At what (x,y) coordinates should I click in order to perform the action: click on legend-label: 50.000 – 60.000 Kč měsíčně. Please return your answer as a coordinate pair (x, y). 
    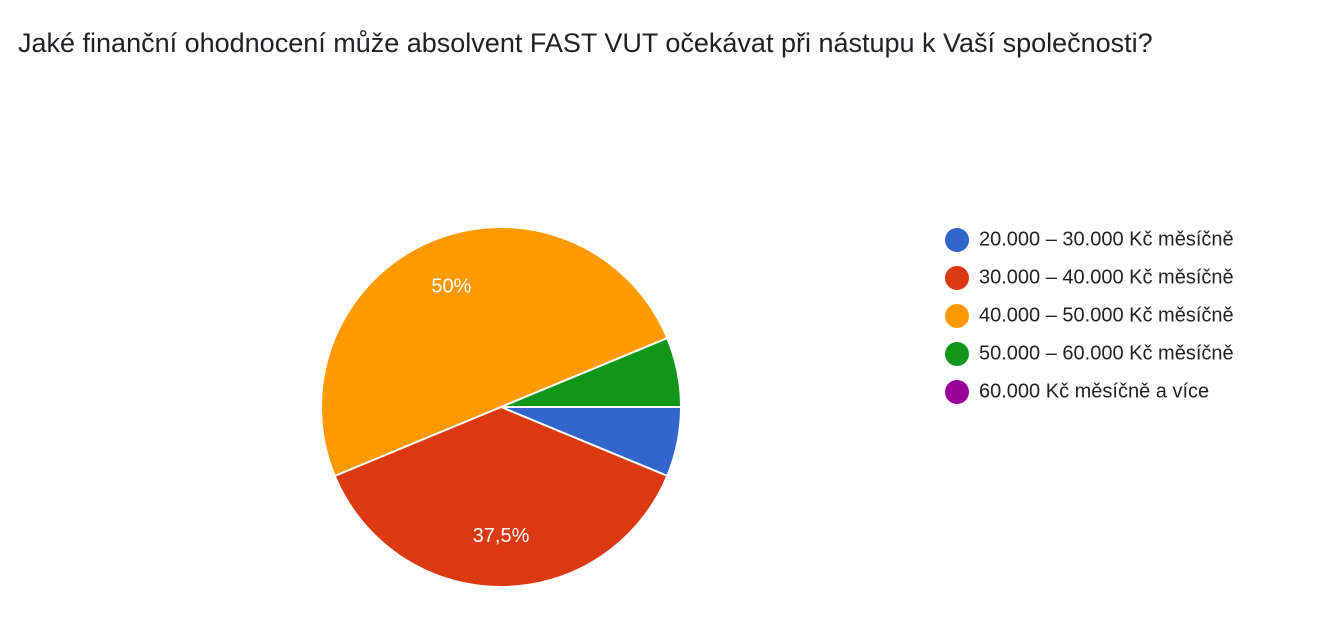
    Looking at the image, I should click on (1106, 353).